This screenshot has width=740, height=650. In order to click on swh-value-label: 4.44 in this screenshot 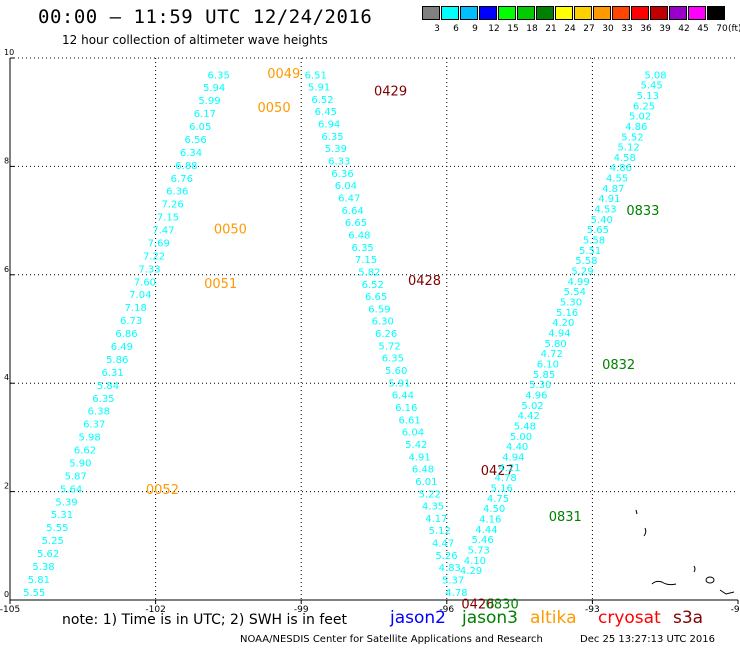, I will do `click(486, 530)`.